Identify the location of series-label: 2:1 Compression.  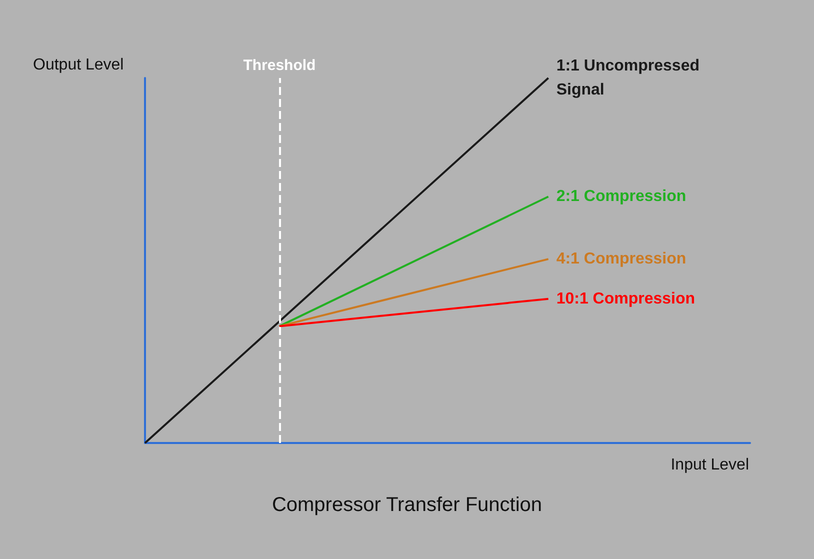
(621, 197).